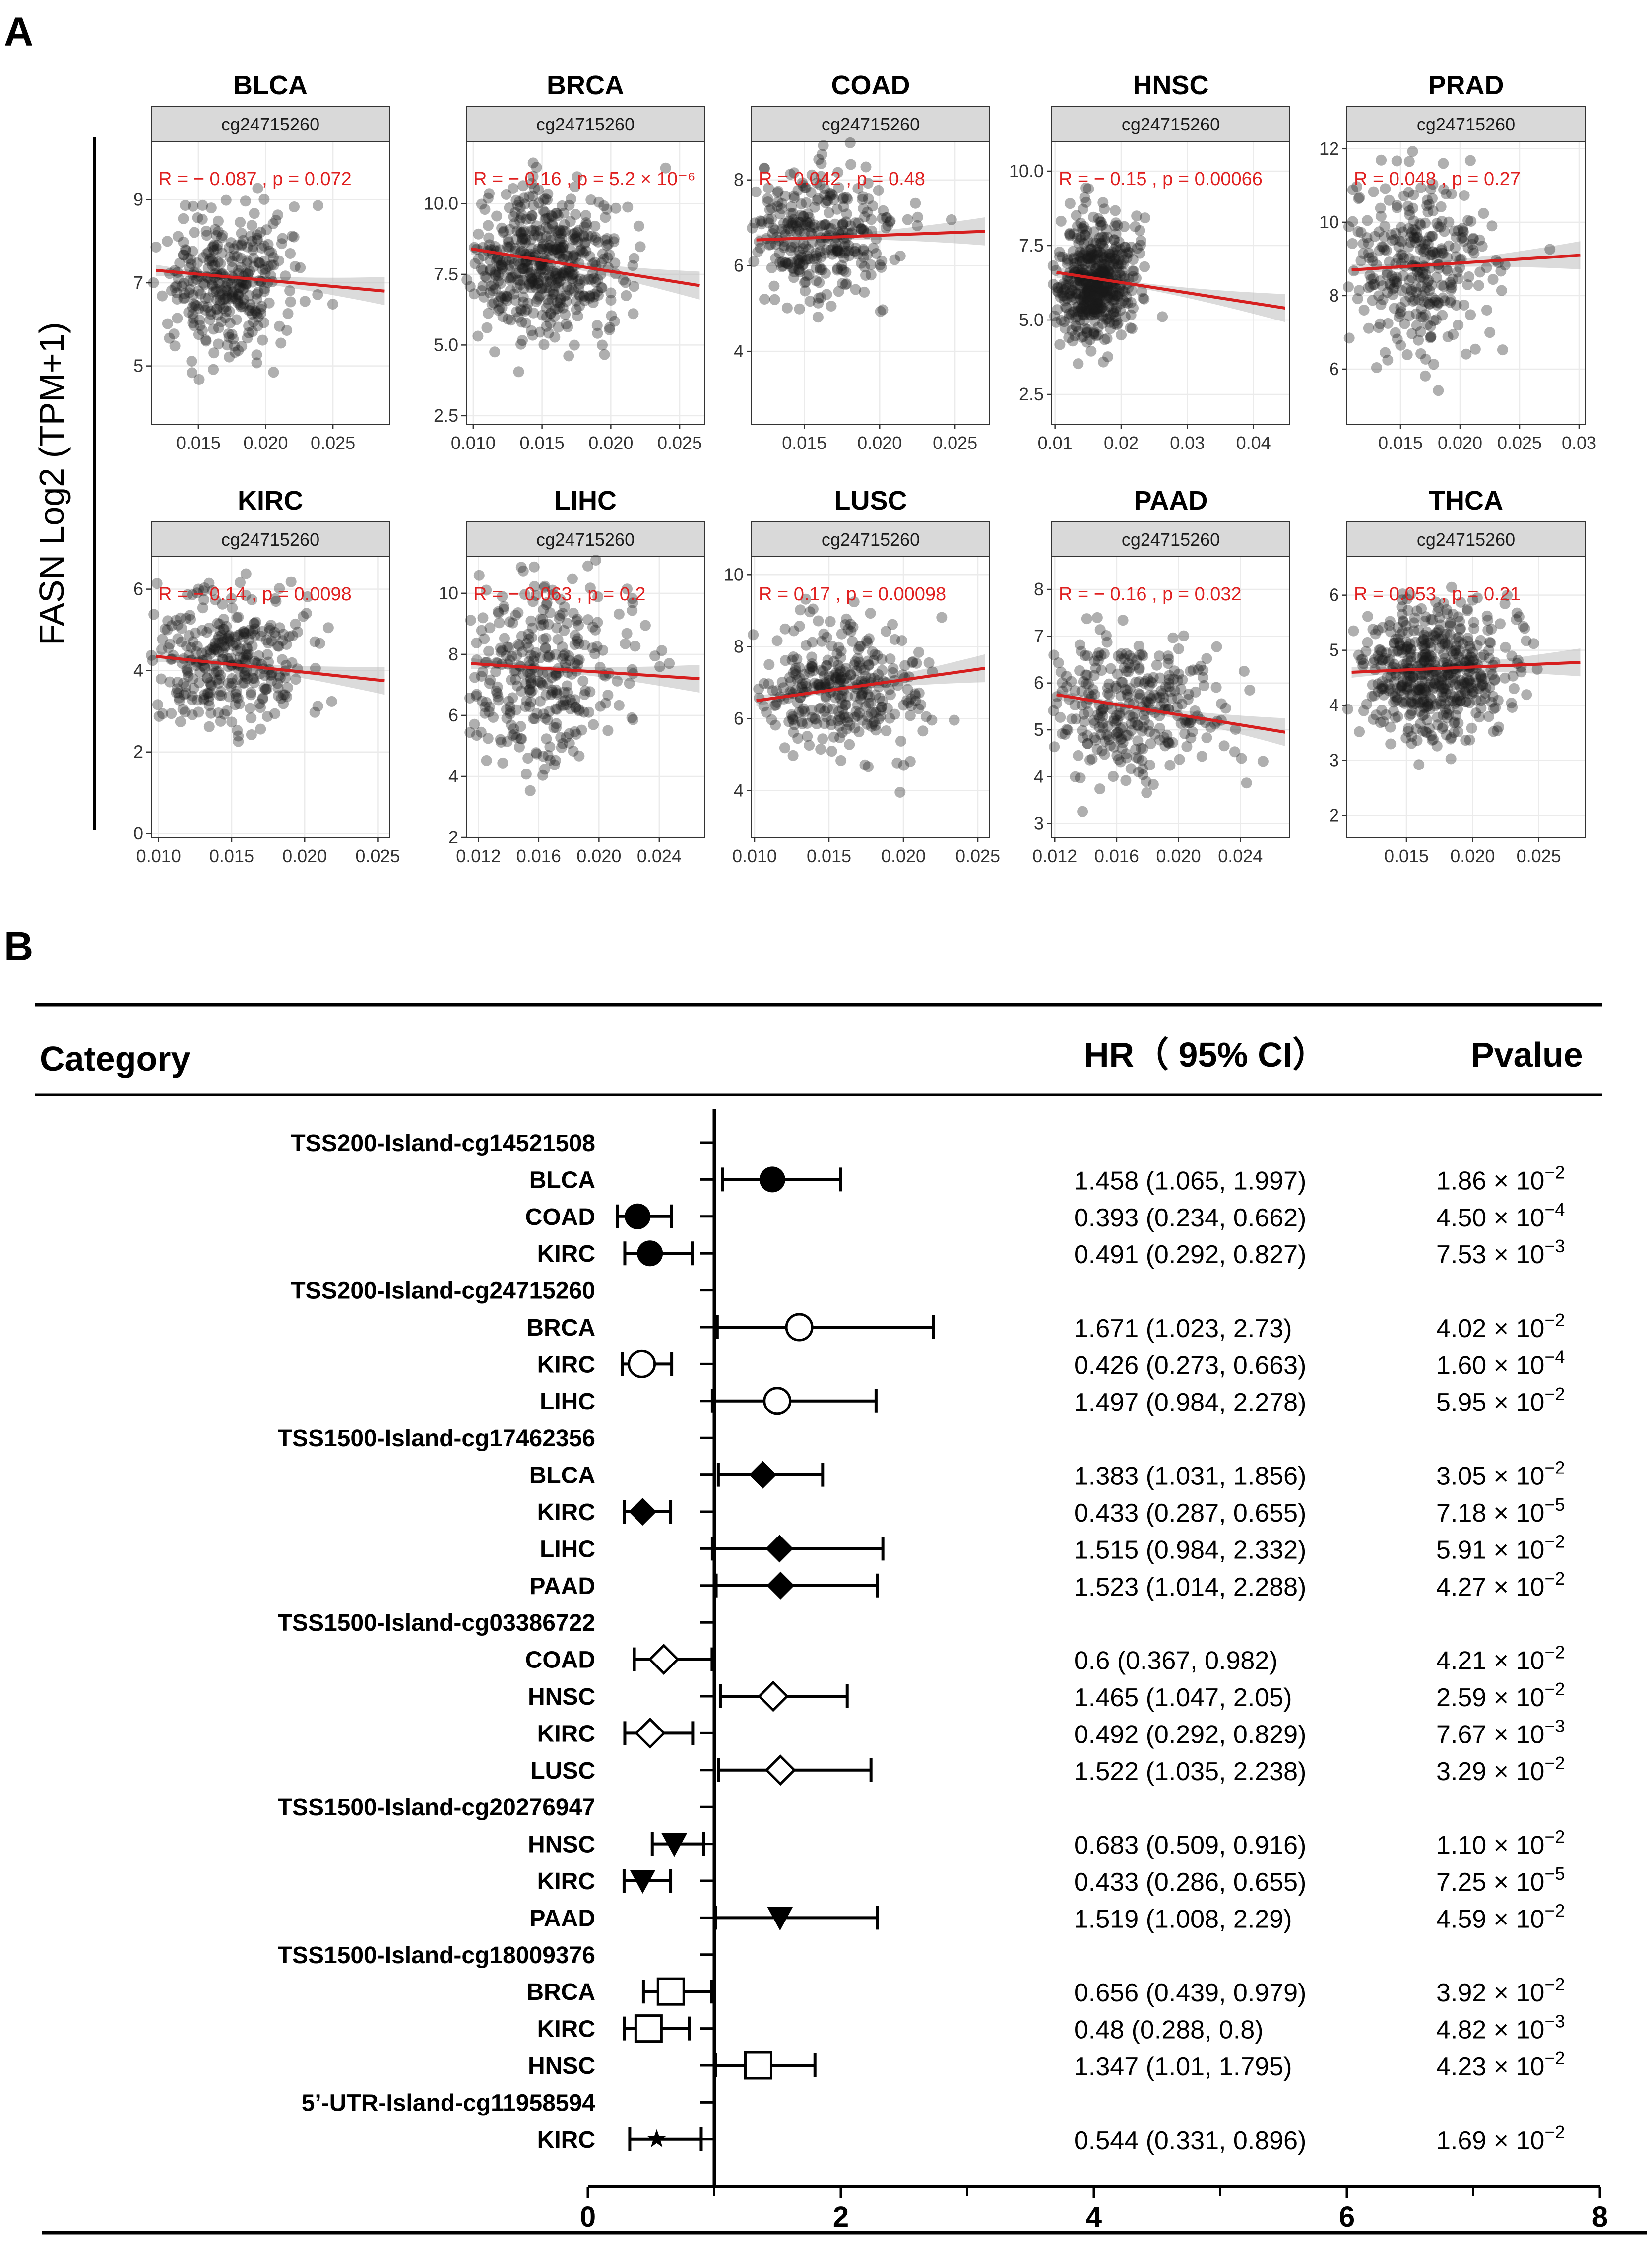 This screenshot has height=2242, width=1652. Describe the element at coordinates (566, 1512) in the screenshot. I see `cancer-label: KIRC` at that location.